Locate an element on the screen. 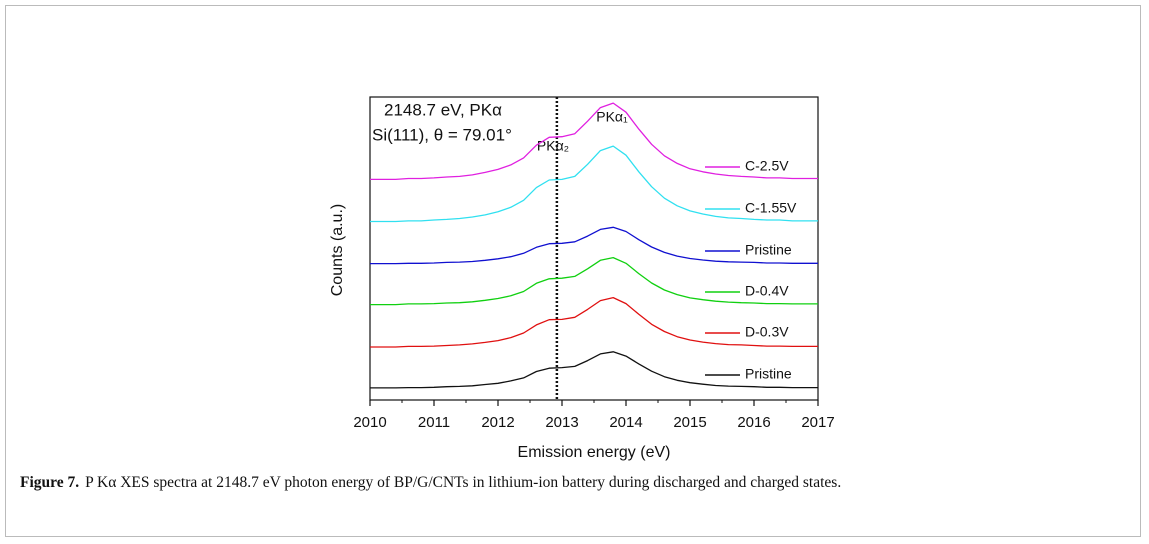 This screenshot has width=1149, height=544. annotation: PKα₁ is located at coordinates (612, 117).